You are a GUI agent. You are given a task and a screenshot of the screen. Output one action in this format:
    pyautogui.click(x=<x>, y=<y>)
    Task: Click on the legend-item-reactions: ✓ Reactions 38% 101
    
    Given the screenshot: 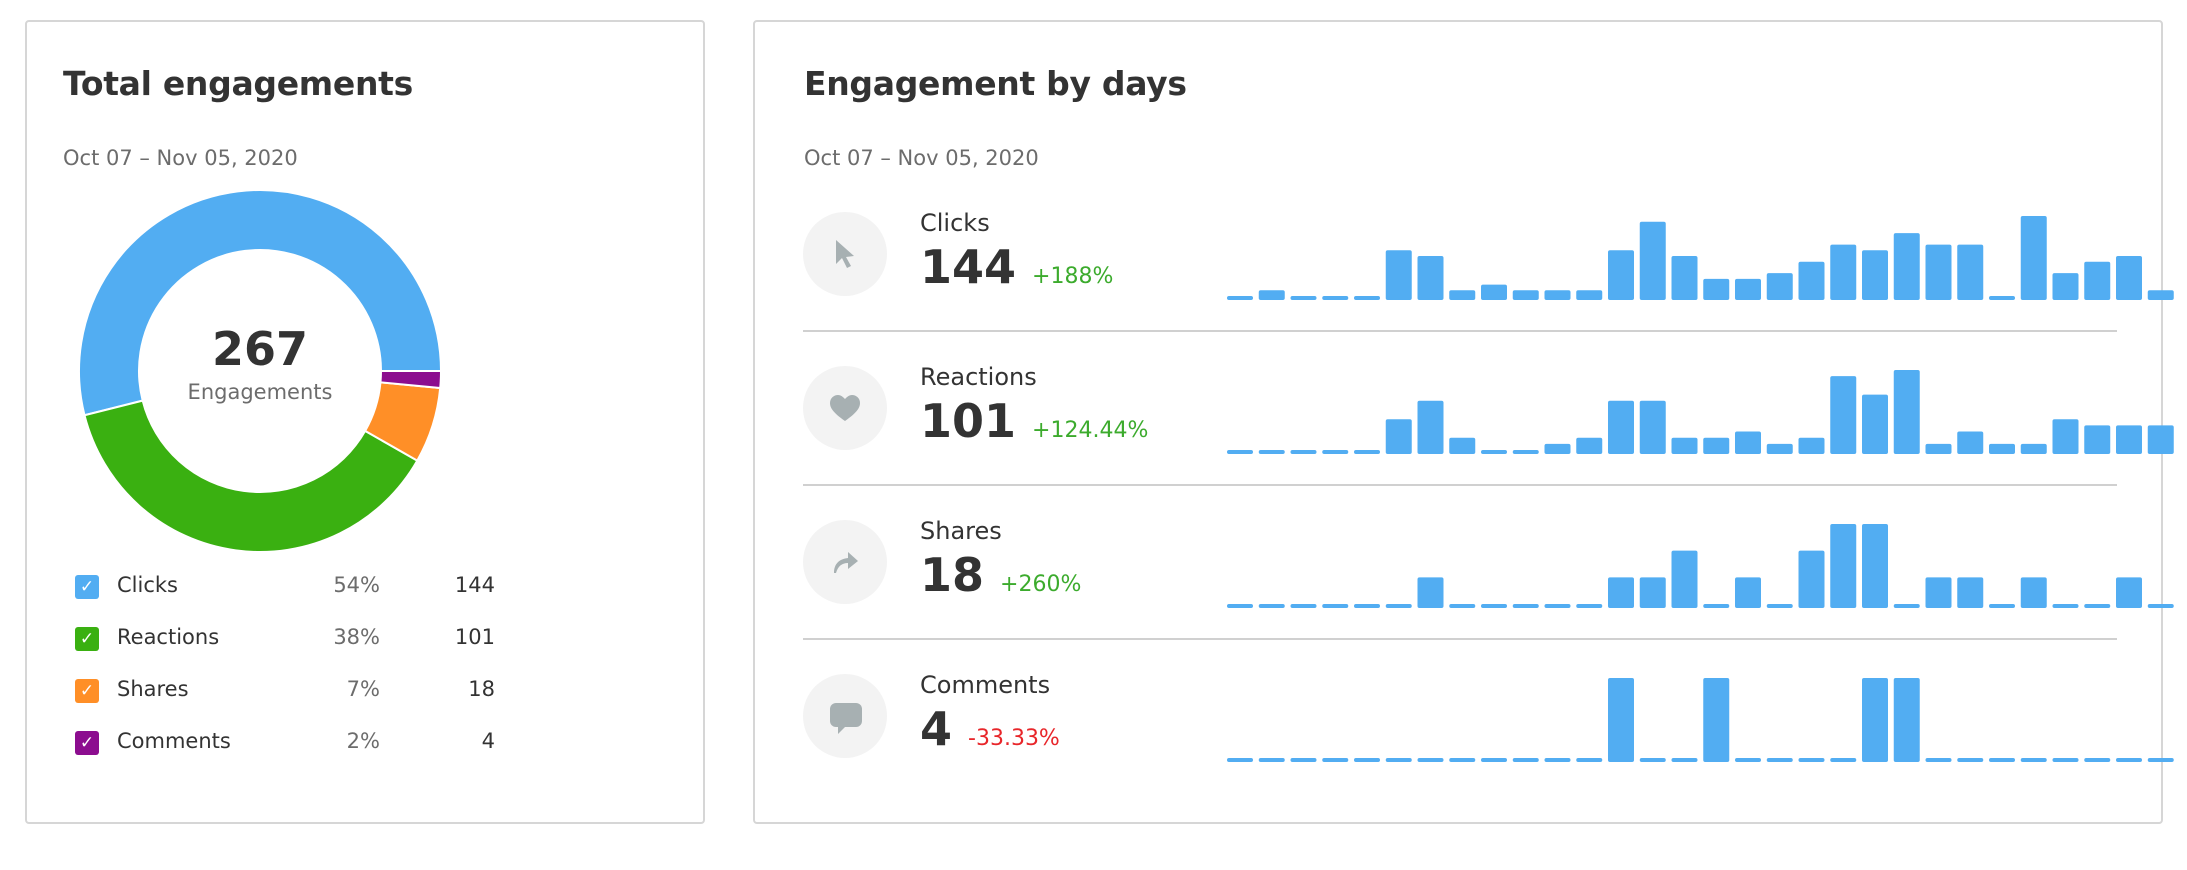 What is the action you would take?
    pyautogui.click(x=285, y=639)
    